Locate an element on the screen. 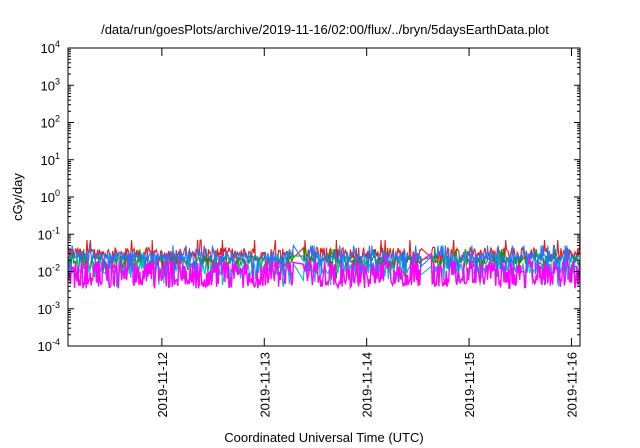  y-axis-label: cGy/day is located at coordinates (17, 197).